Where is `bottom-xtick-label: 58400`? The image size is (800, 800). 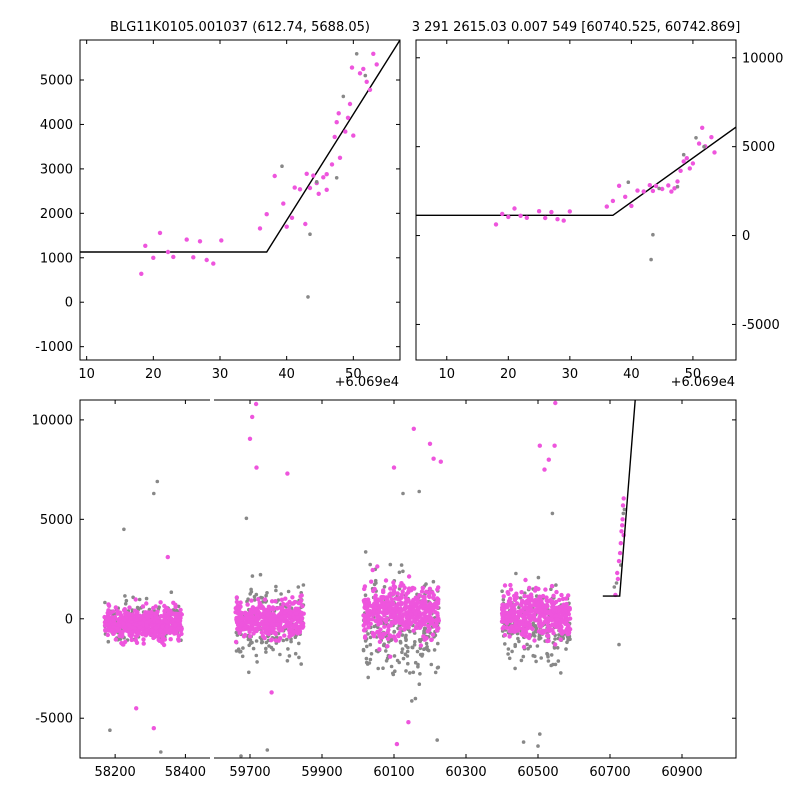
bottom-xtick-label: 58400 is located at coordinates (185, 772).